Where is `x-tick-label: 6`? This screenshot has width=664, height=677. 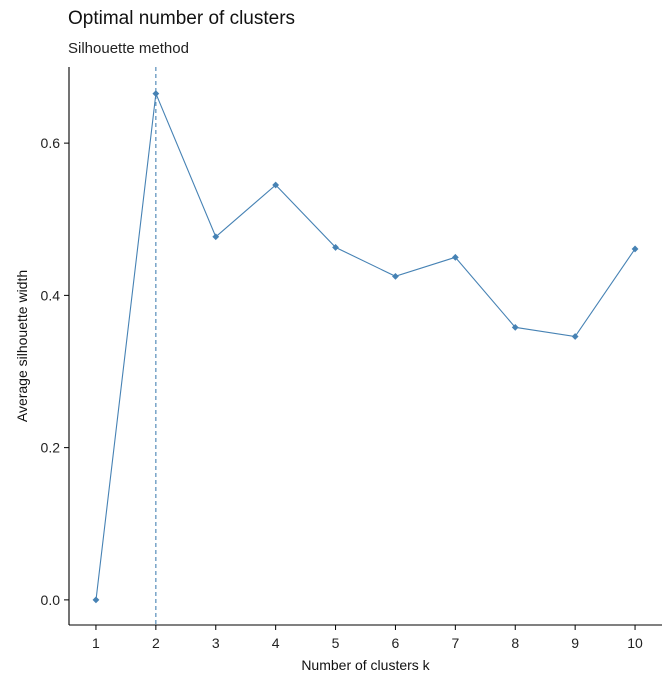
x-tick-label: 6 is located at coordinates (396, 643).